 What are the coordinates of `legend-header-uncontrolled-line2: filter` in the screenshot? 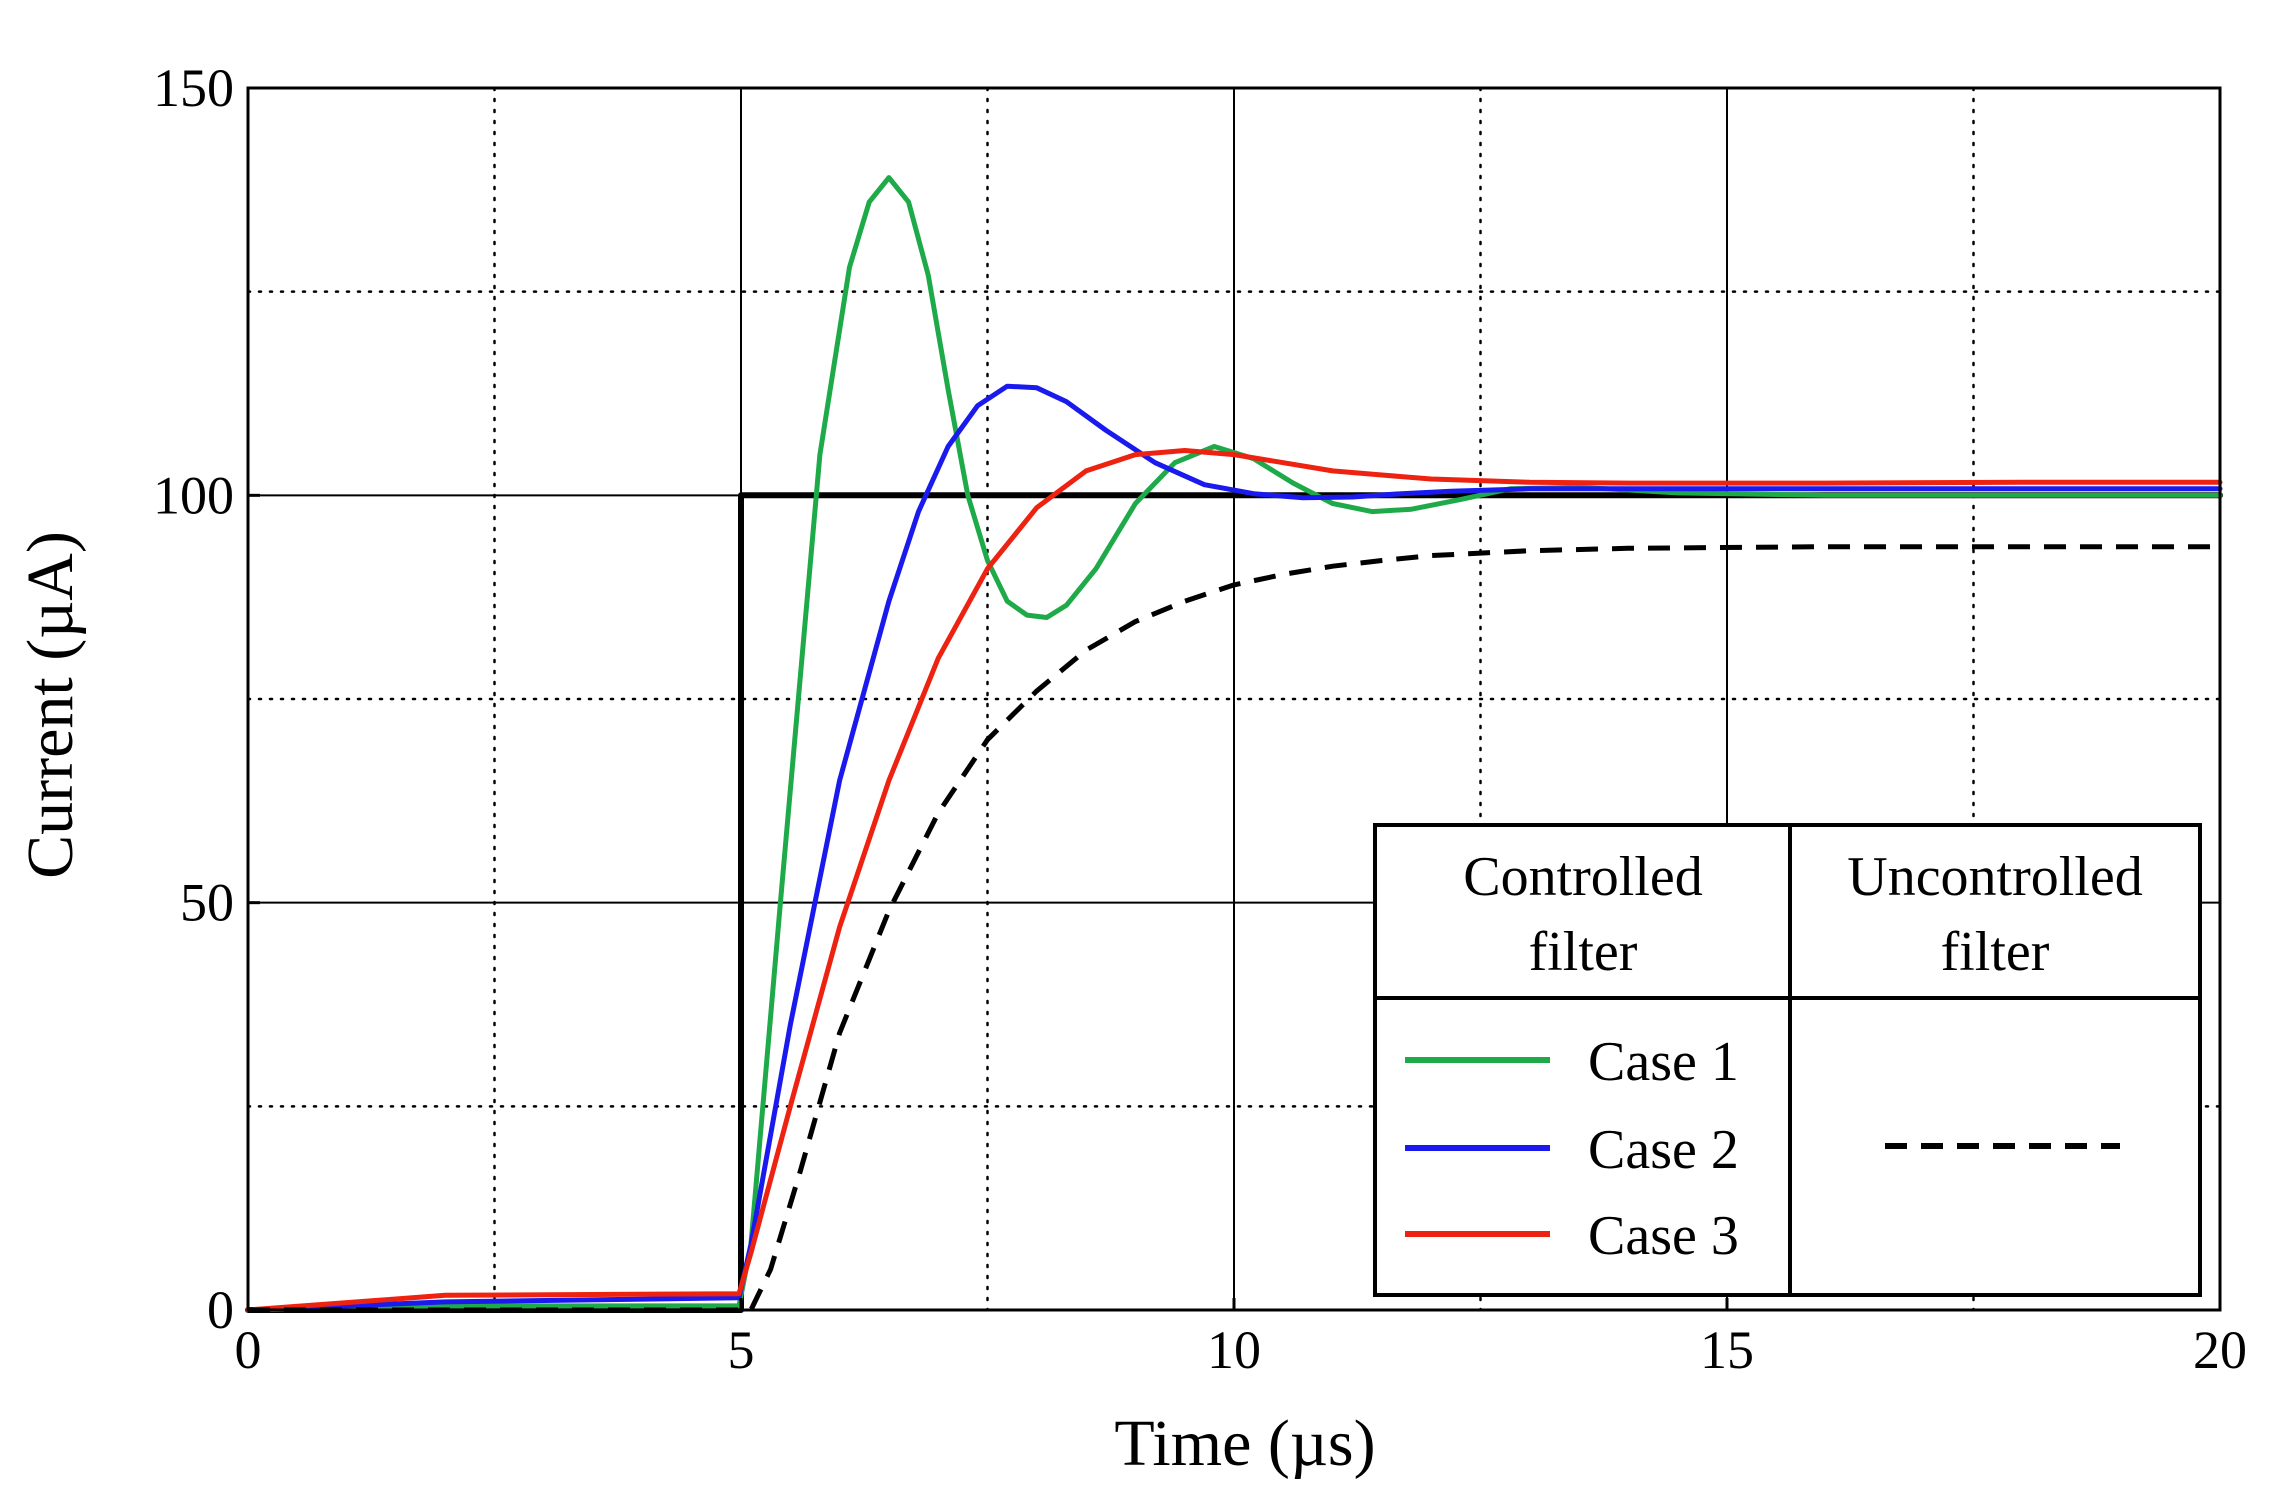 It's located at (1995, 952).